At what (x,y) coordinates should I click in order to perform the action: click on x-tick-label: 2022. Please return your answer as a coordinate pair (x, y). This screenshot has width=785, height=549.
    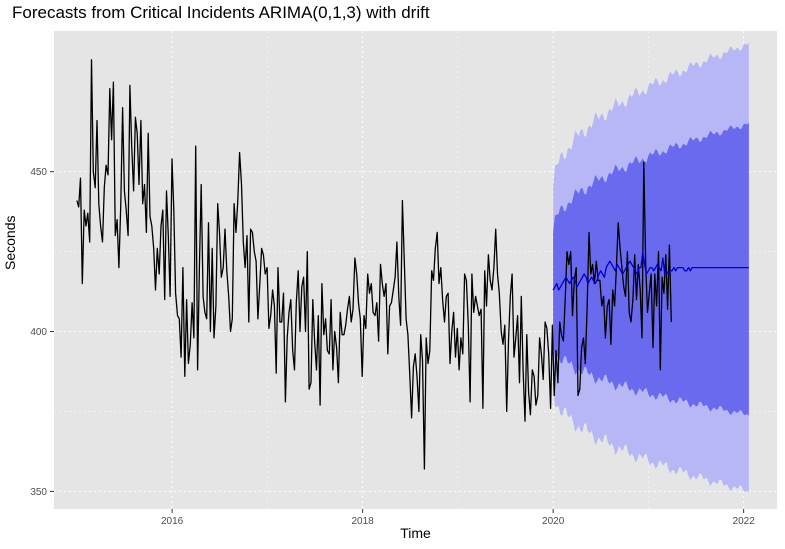
    Looking at the image, I should click on (744, 521).